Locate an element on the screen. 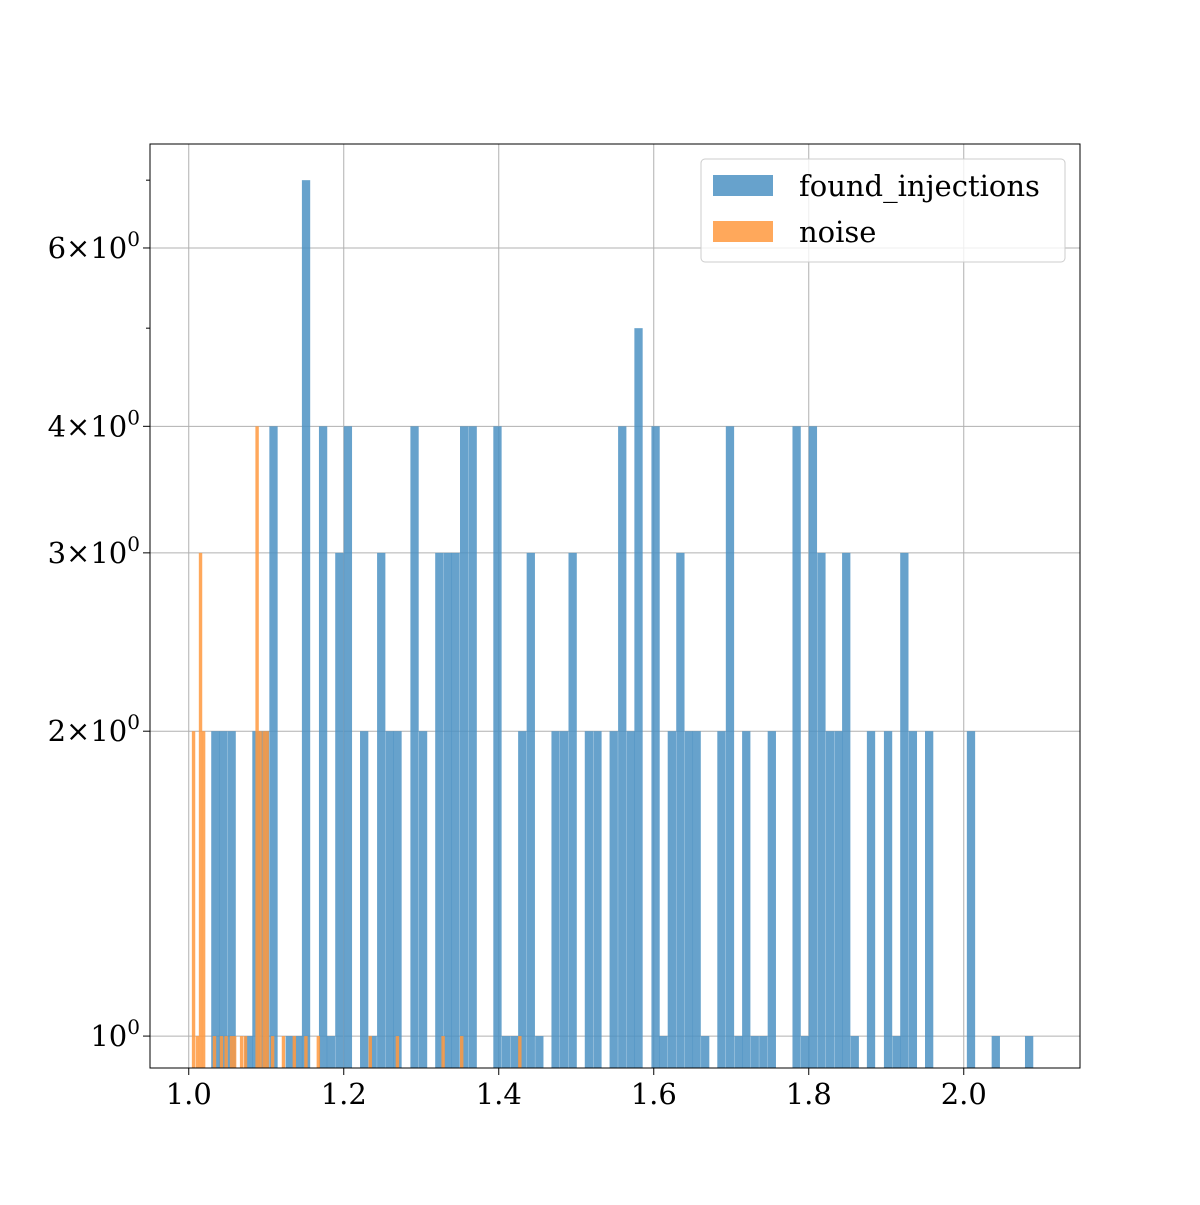  series-noise is located at coordinates (356, 747).